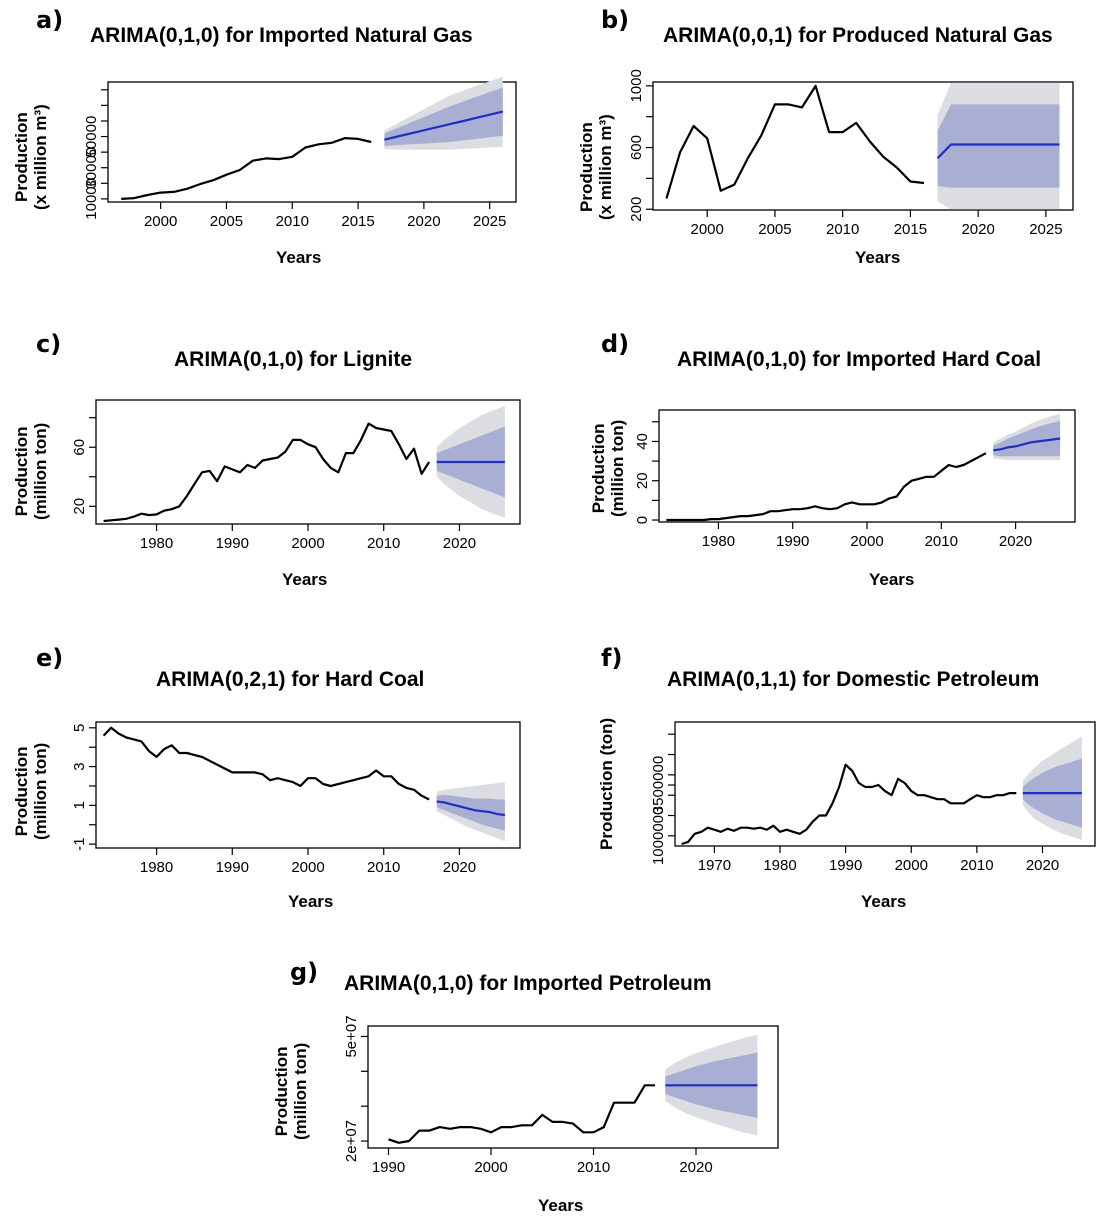 This screenshot has width=1110, height=1216. I want to click on y-tick-label: 600, so click(636, 147).